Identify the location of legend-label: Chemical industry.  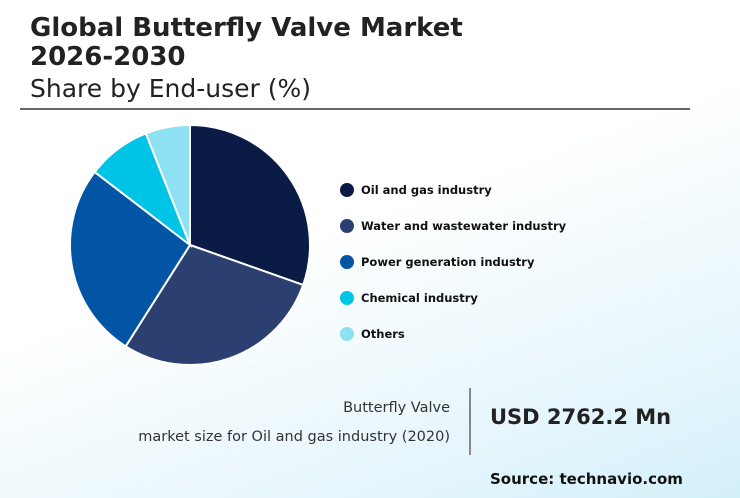
(419, 298).